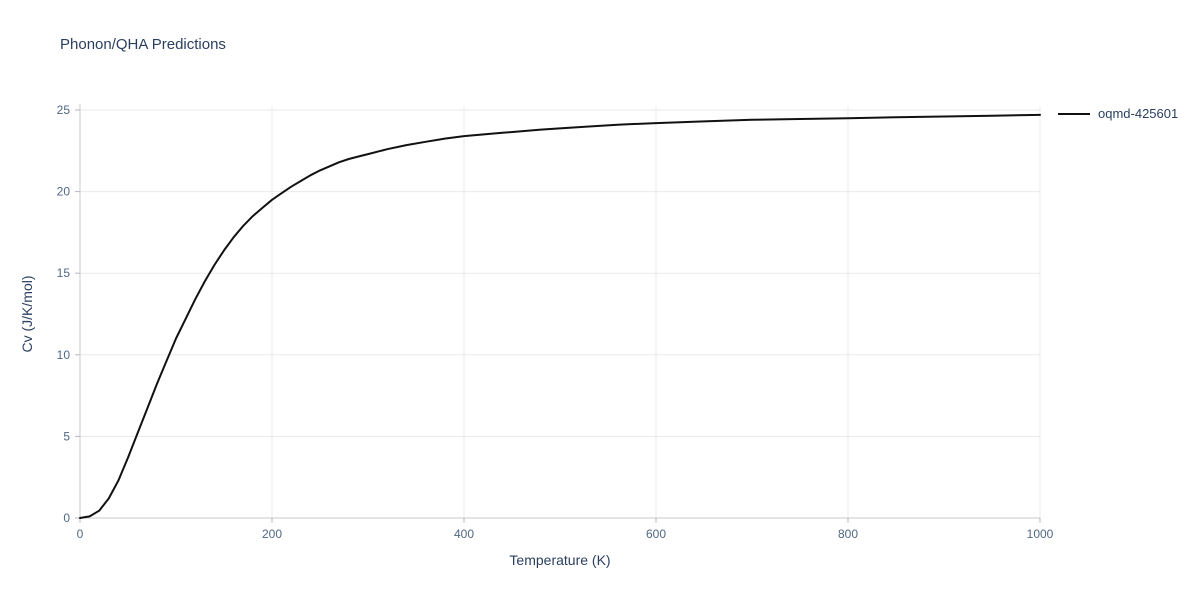 This screenshot has width=1200, height=600. What do you see at coordinates (27, 314) in the screenshot?
I see `y-axis-label: Cv (J/K/mol)` at bounding box center [27, 314].